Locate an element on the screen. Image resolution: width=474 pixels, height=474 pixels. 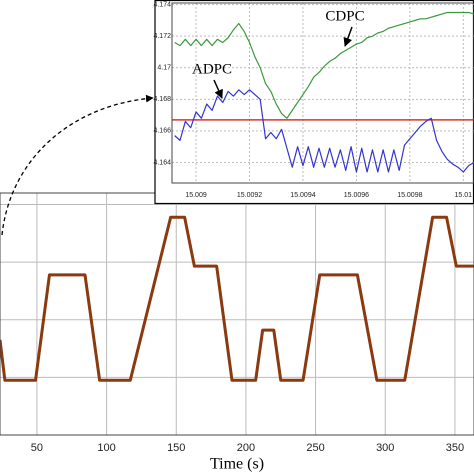
x-tick-label: 15.0096 is located at coordinates (356, 195).